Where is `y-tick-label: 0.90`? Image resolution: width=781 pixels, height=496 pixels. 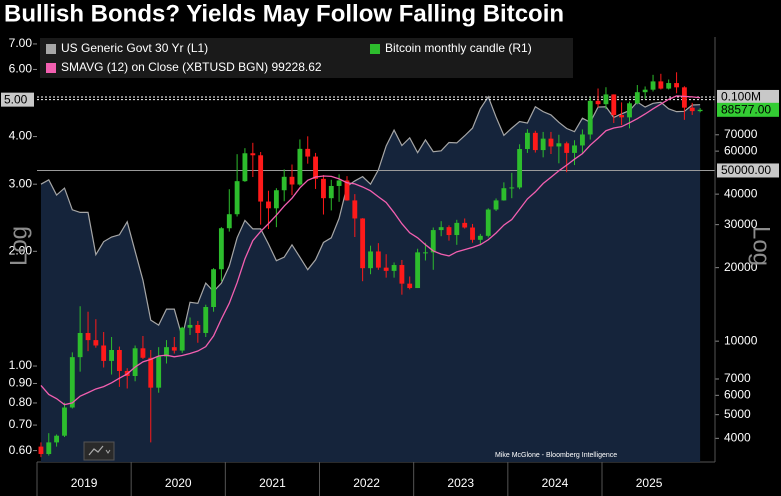
y-tick-label: 0.90 is located at coordinates (21, 383).